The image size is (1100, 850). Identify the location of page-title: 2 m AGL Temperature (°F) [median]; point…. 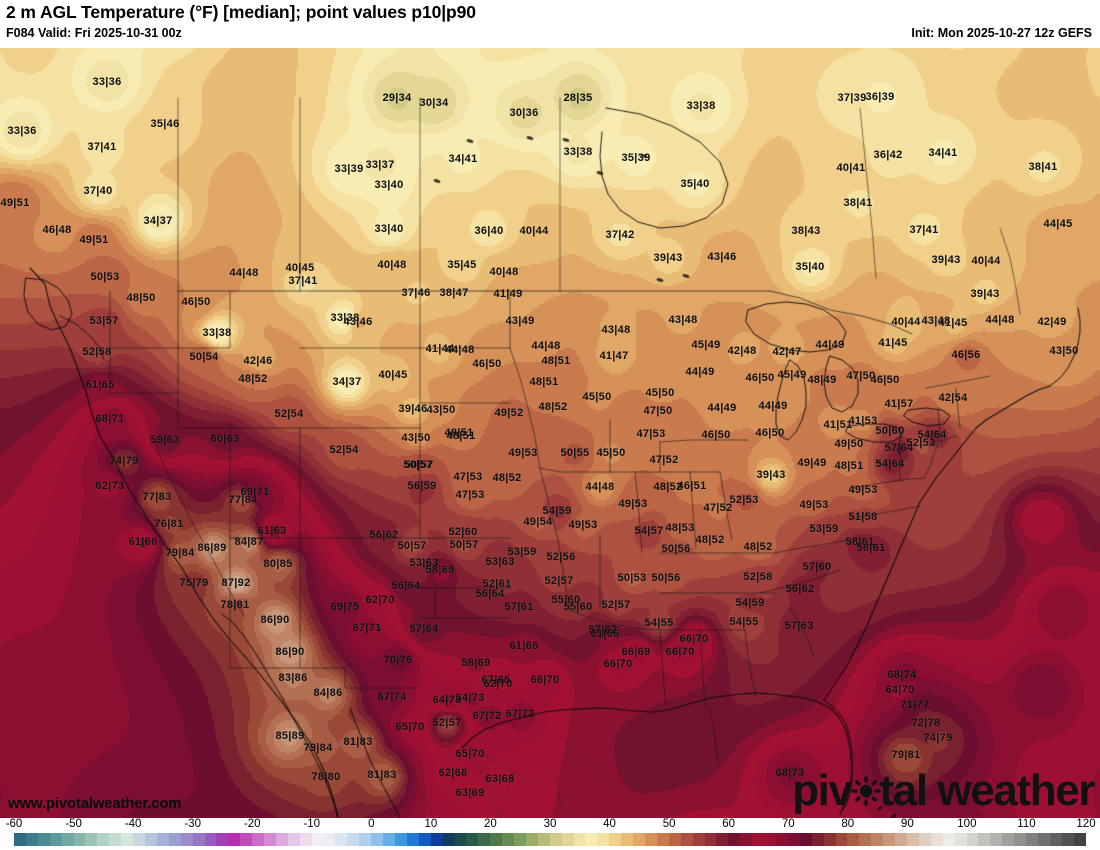
(241, 12).